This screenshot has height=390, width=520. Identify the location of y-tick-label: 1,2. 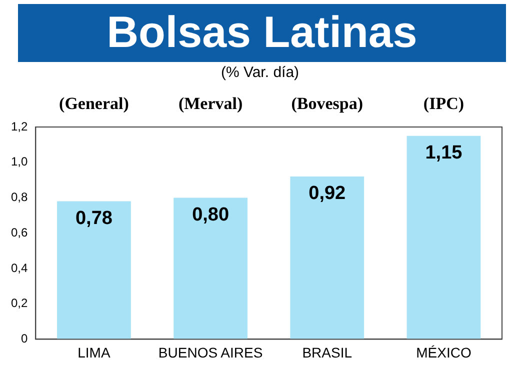
(19, 126).